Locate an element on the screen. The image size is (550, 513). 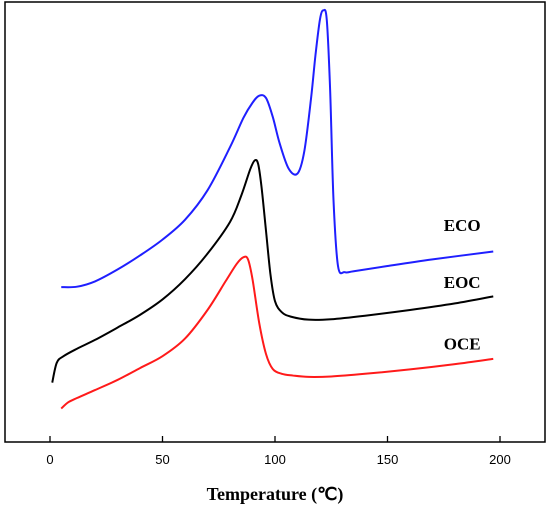
series-label-oce: OCE is located at coordinates (462, 344).